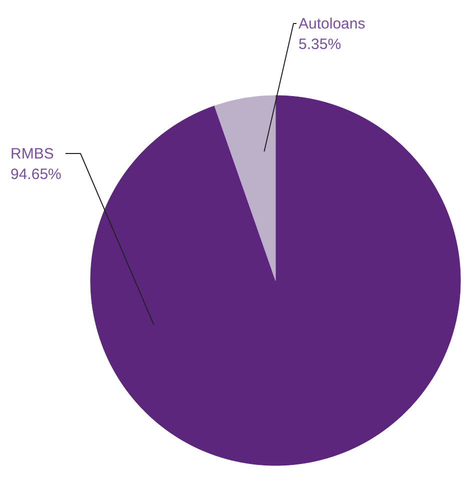  Describe the element at coordinates (320, 44) in the screenshot. I see `data-label: 5.35%` at that location.